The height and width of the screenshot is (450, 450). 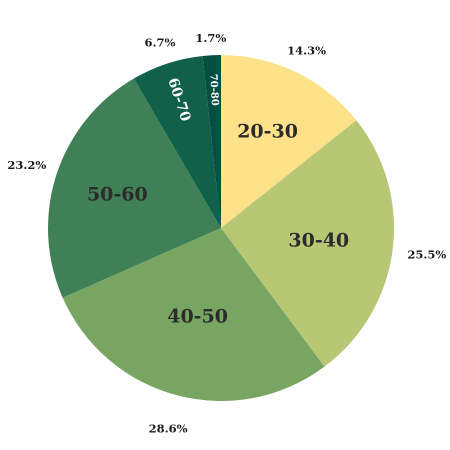 What do you see at coordinates (160, 42) in the screenshot?
I see `percent-label-60-70: 6.7%` at bounding box center [160, 42].